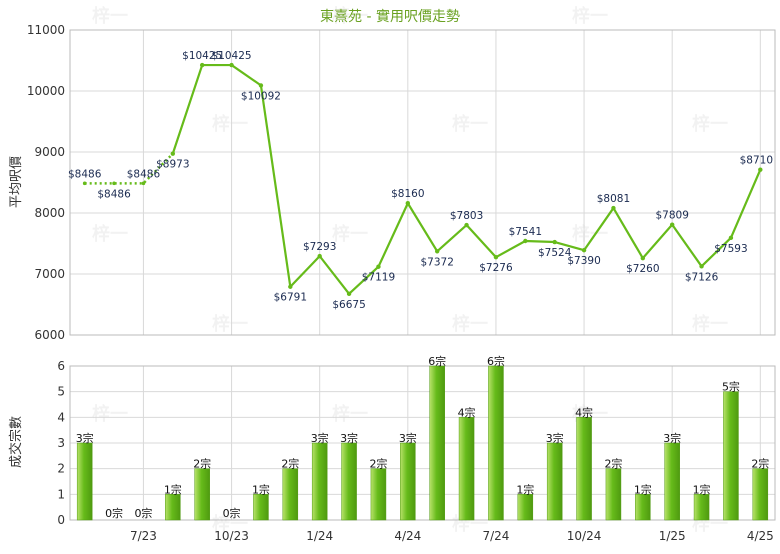 The width and height of the screenshot is (780, 554). What do you see at coordinates (46, 182) in the screenshot?
I see `price-y-ticks: 6000 7000 8000 9000 10000 11000` at bounding box center [46, 182].